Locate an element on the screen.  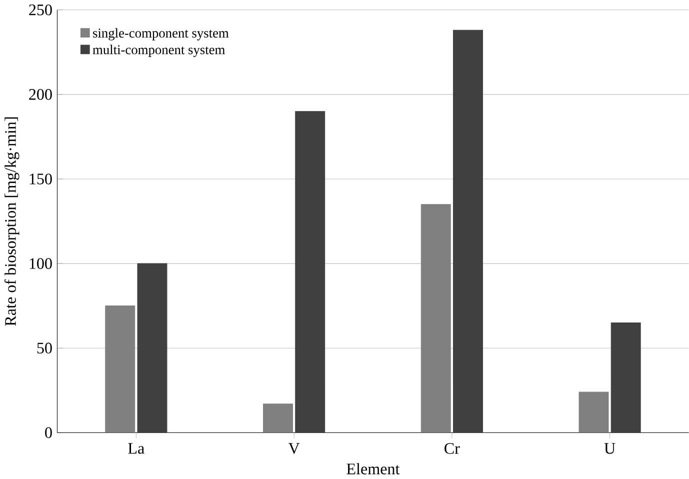
x-axis-title: Element is located at coordinates (373, 468).